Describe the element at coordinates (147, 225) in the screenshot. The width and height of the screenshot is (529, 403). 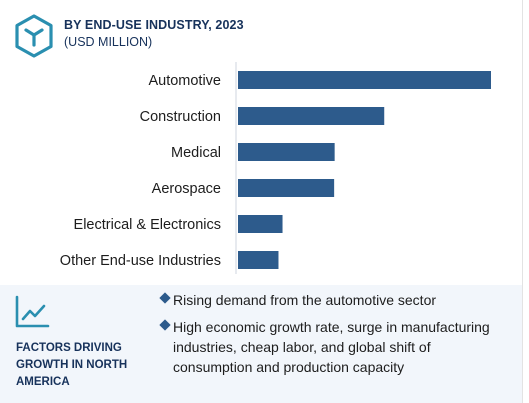
I see `category-label: Electrical & Electronics` at that location.